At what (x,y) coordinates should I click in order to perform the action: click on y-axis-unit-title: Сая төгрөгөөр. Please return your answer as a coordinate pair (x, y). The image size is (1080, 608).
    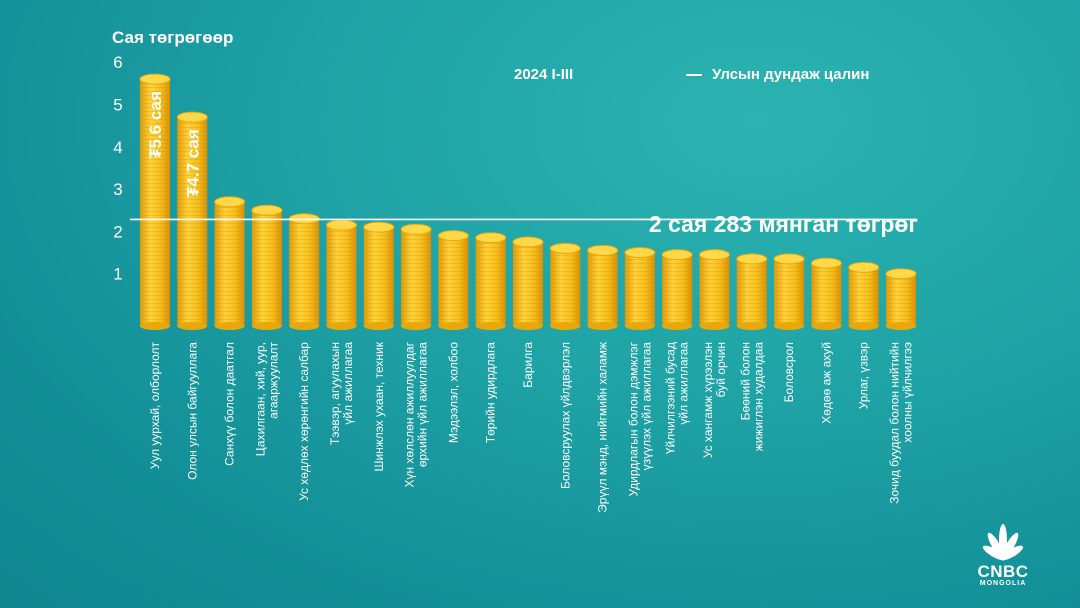
    Looking at the image, I should click on (173, 37).